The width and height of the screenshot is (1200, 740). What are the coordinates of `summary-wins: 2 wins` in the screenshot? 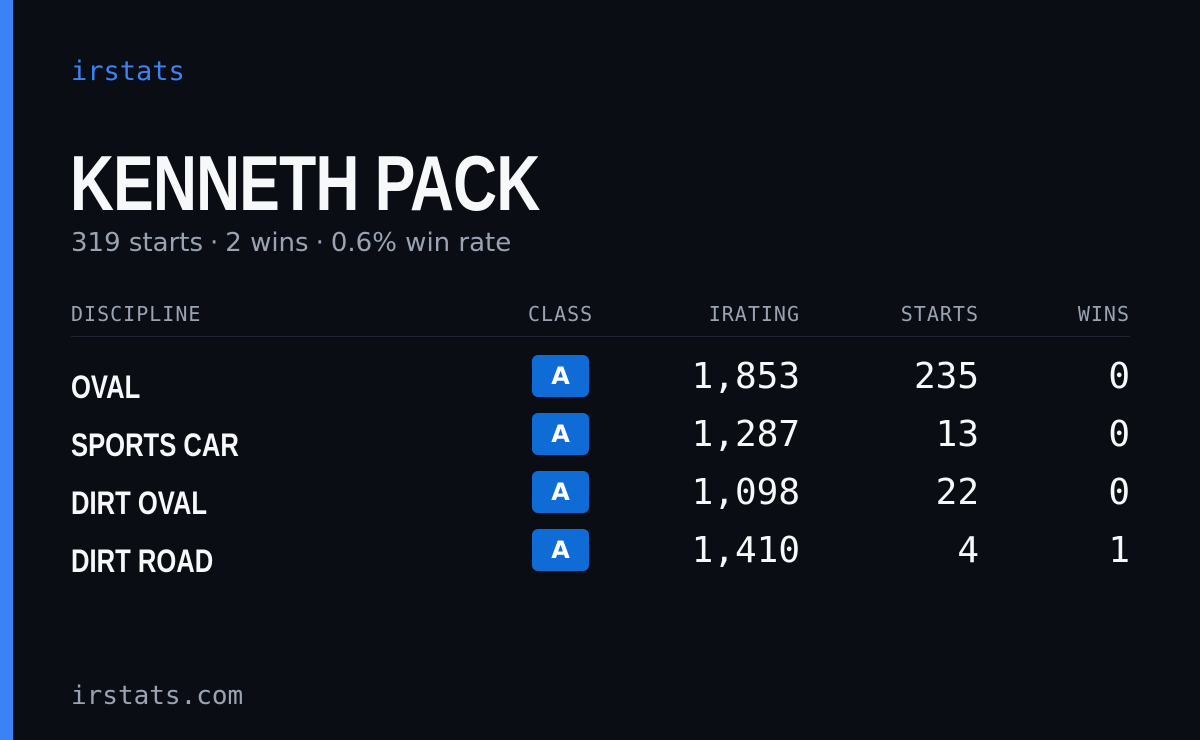 It's located at (267, 243).